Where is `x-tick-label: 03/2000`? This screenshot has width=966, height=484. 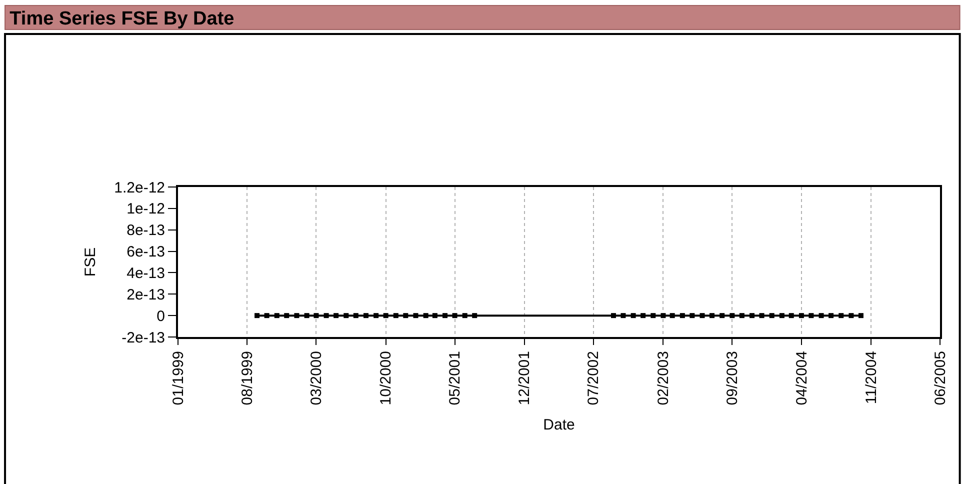
x-tick-label: 03/2000 is located at coordinates (317, 378).